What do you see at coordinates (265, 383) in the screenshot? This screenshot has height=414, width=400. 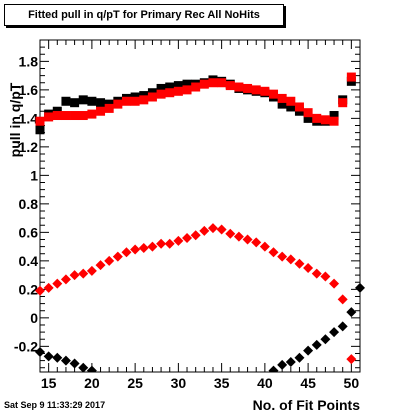 I see `x-tick-label: 40` at bounding box center [265, 383].